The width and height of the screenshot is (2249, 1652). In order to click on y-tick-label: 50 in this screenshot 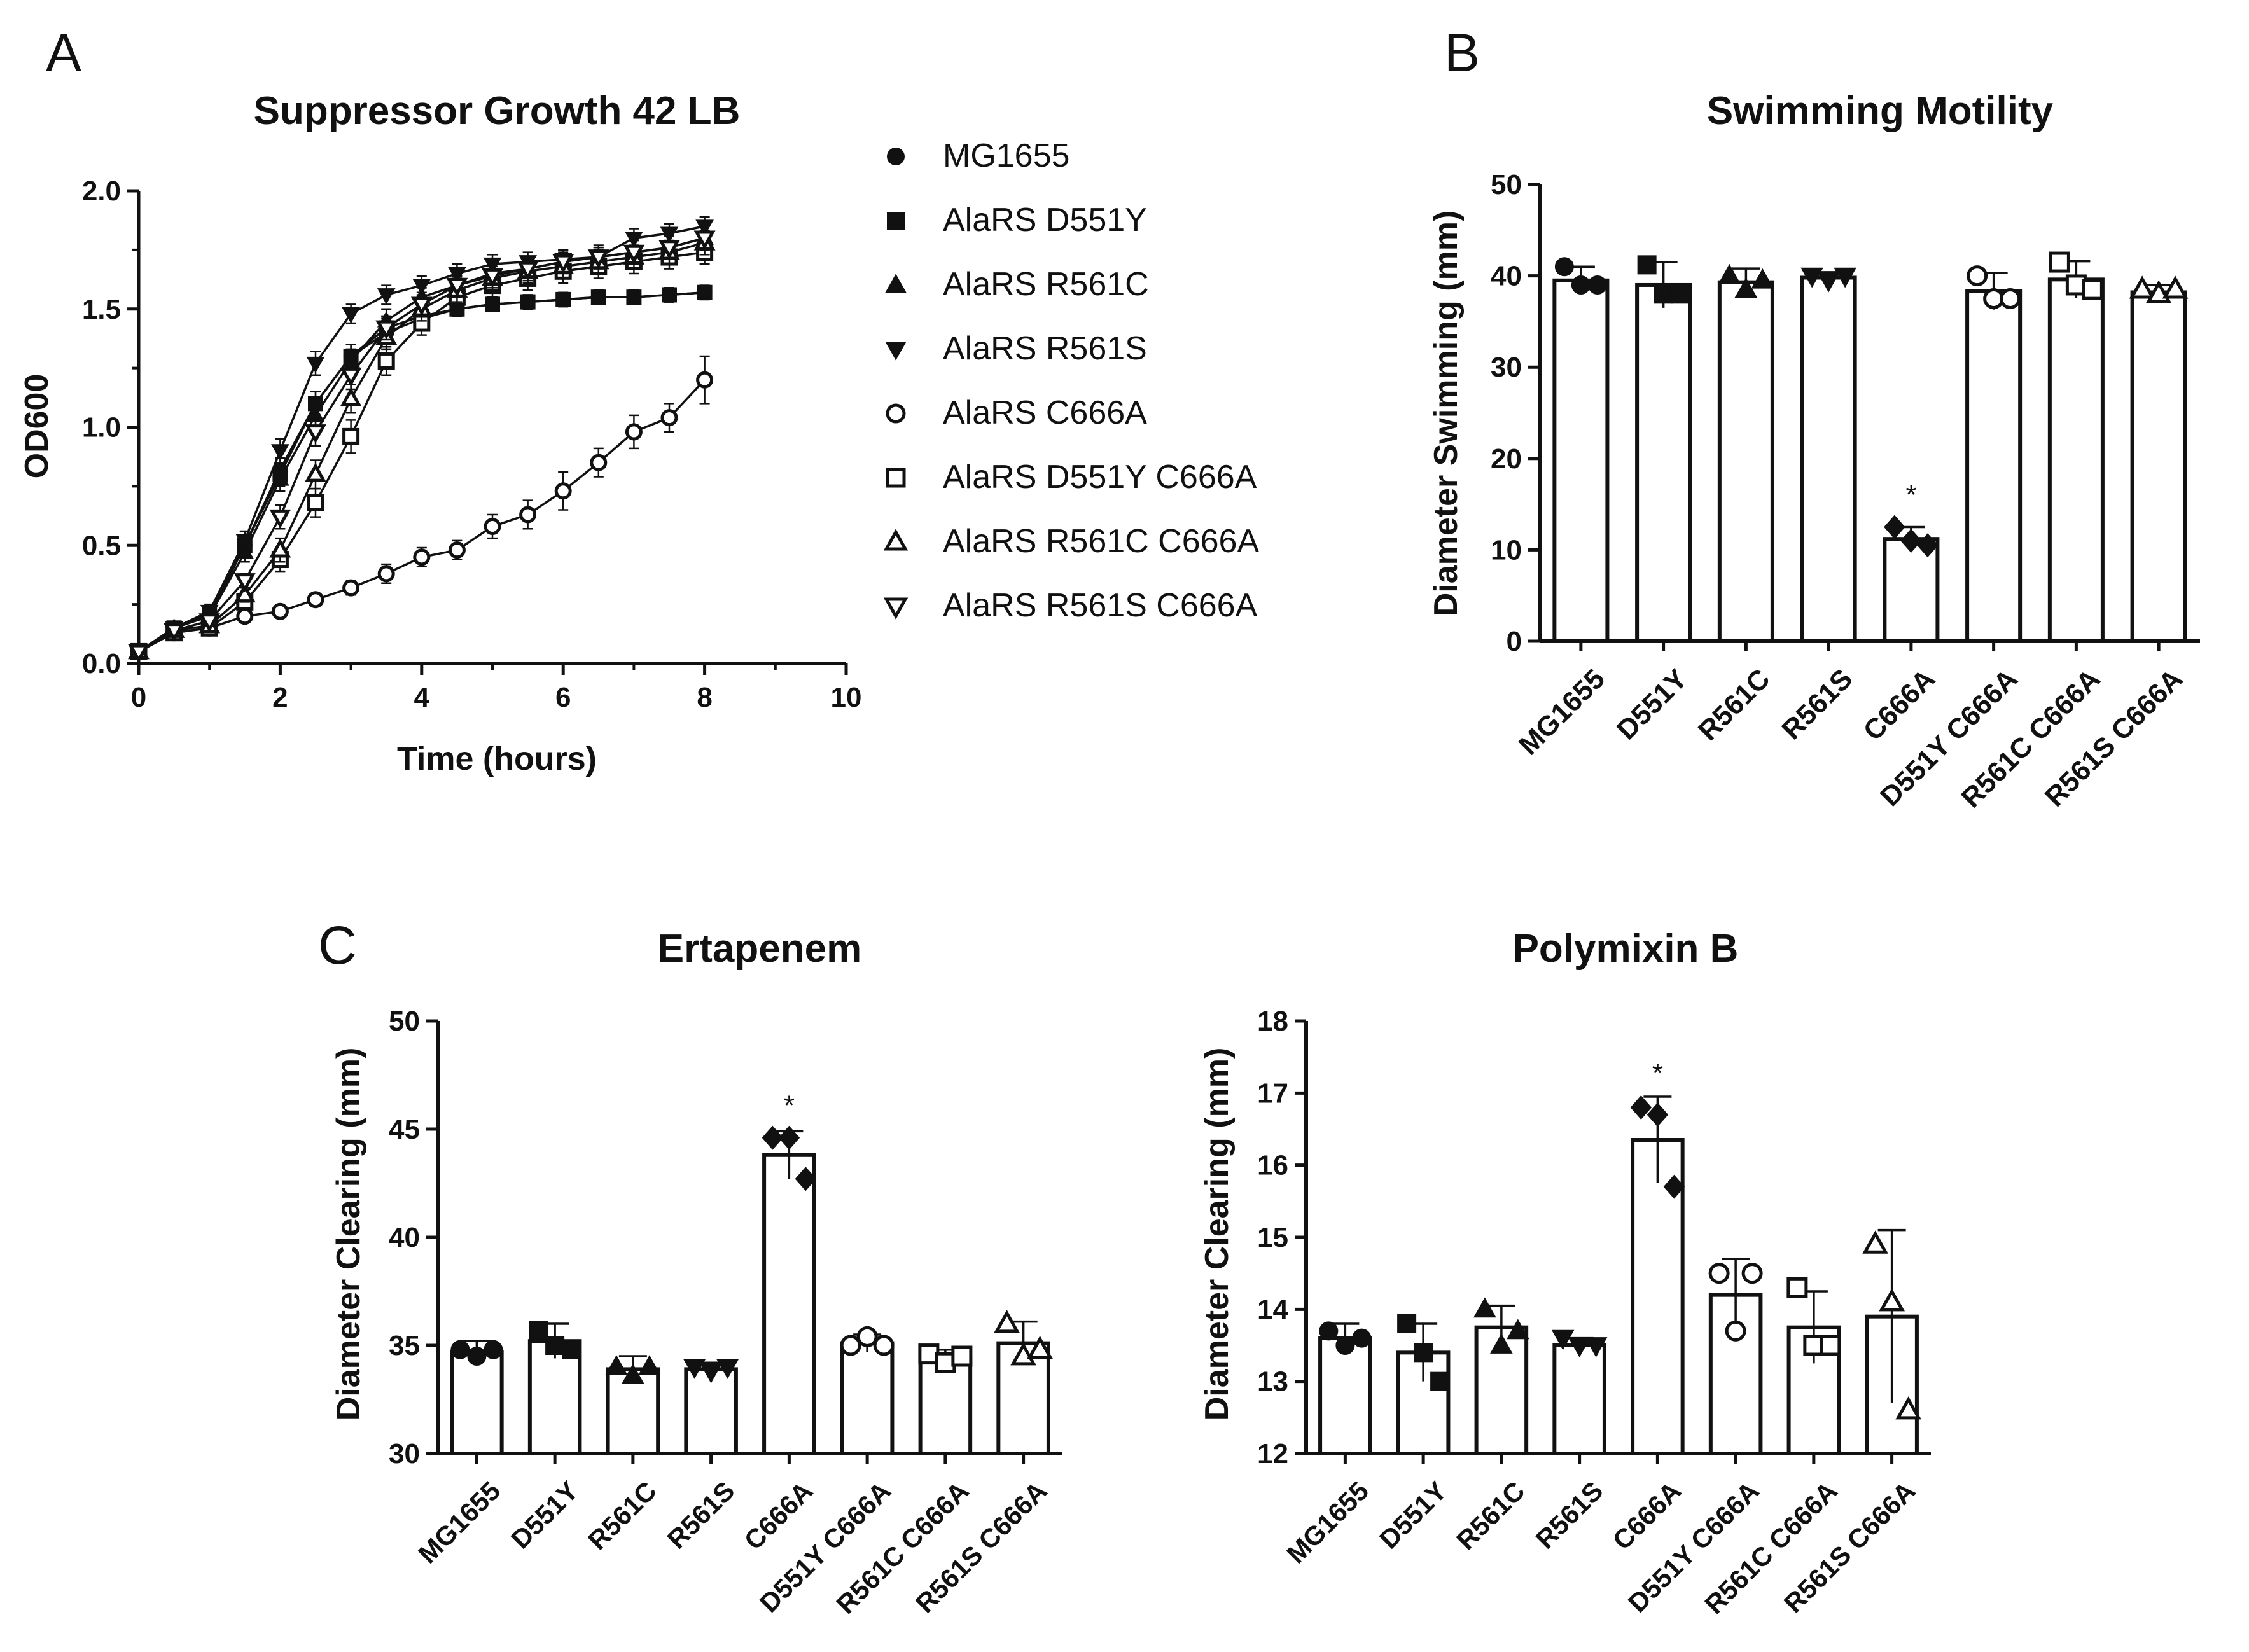, I will do `click(404, 1021)`.